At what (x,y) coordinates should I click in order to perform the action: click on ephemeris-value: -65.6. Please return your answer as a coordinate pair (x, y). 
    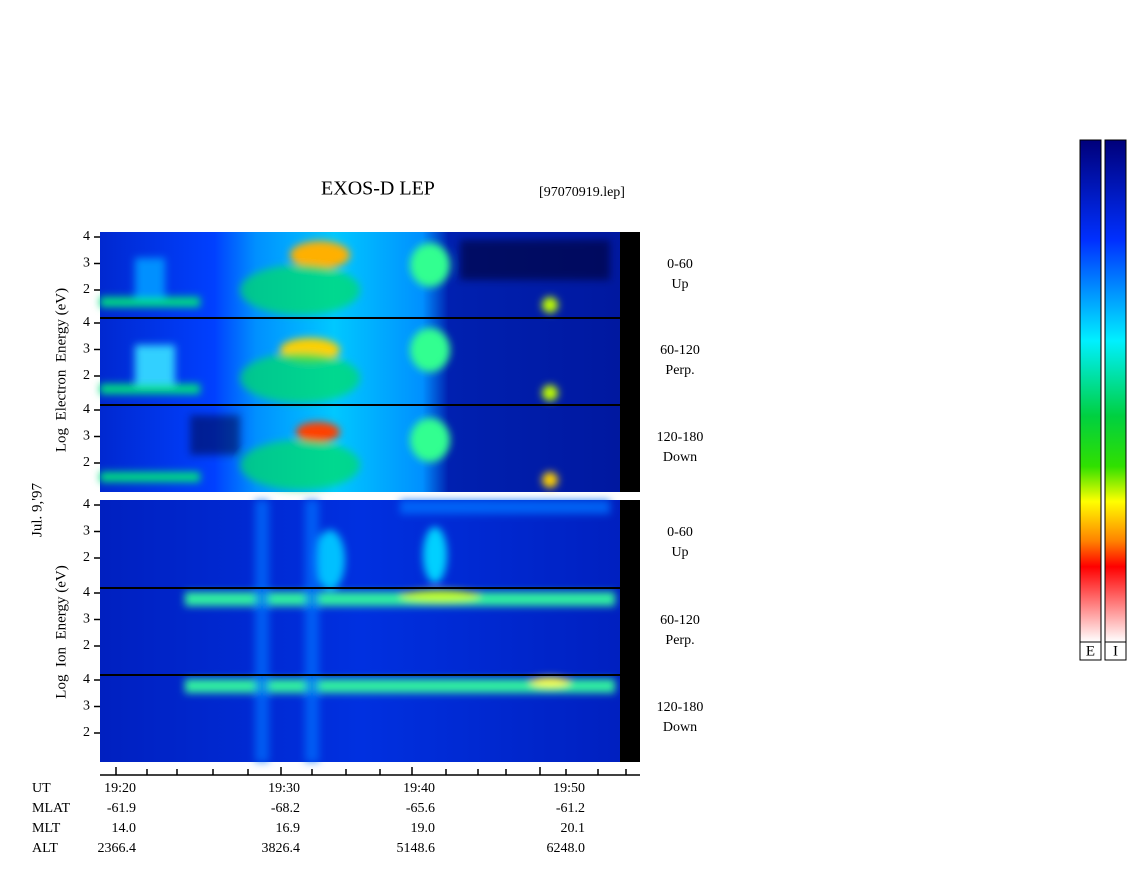
    Looking at the image, I should click on (420, 808).